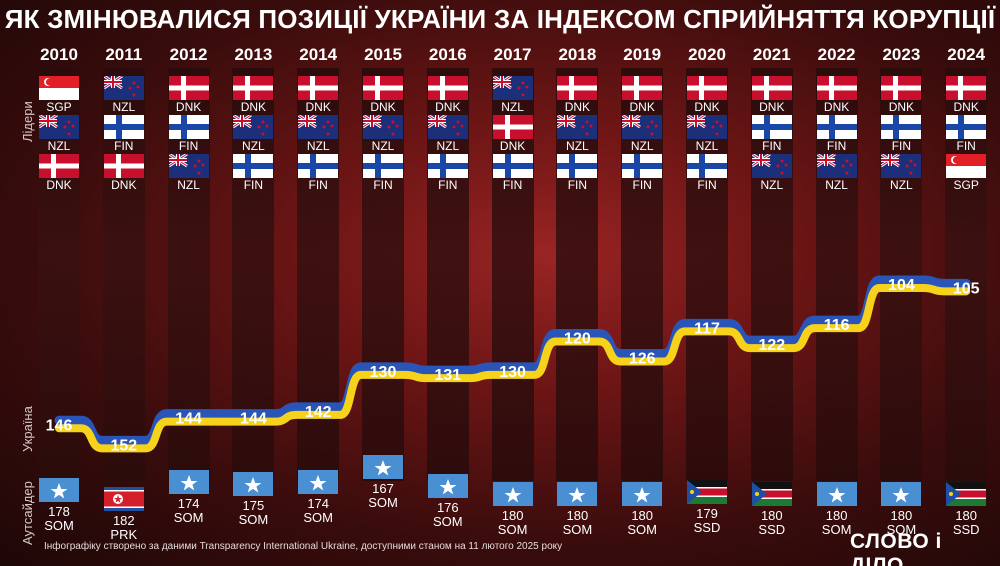  Describe the element at coordinates (966, 185) in the screenshot. I see `leader-code: SGP` at that location.